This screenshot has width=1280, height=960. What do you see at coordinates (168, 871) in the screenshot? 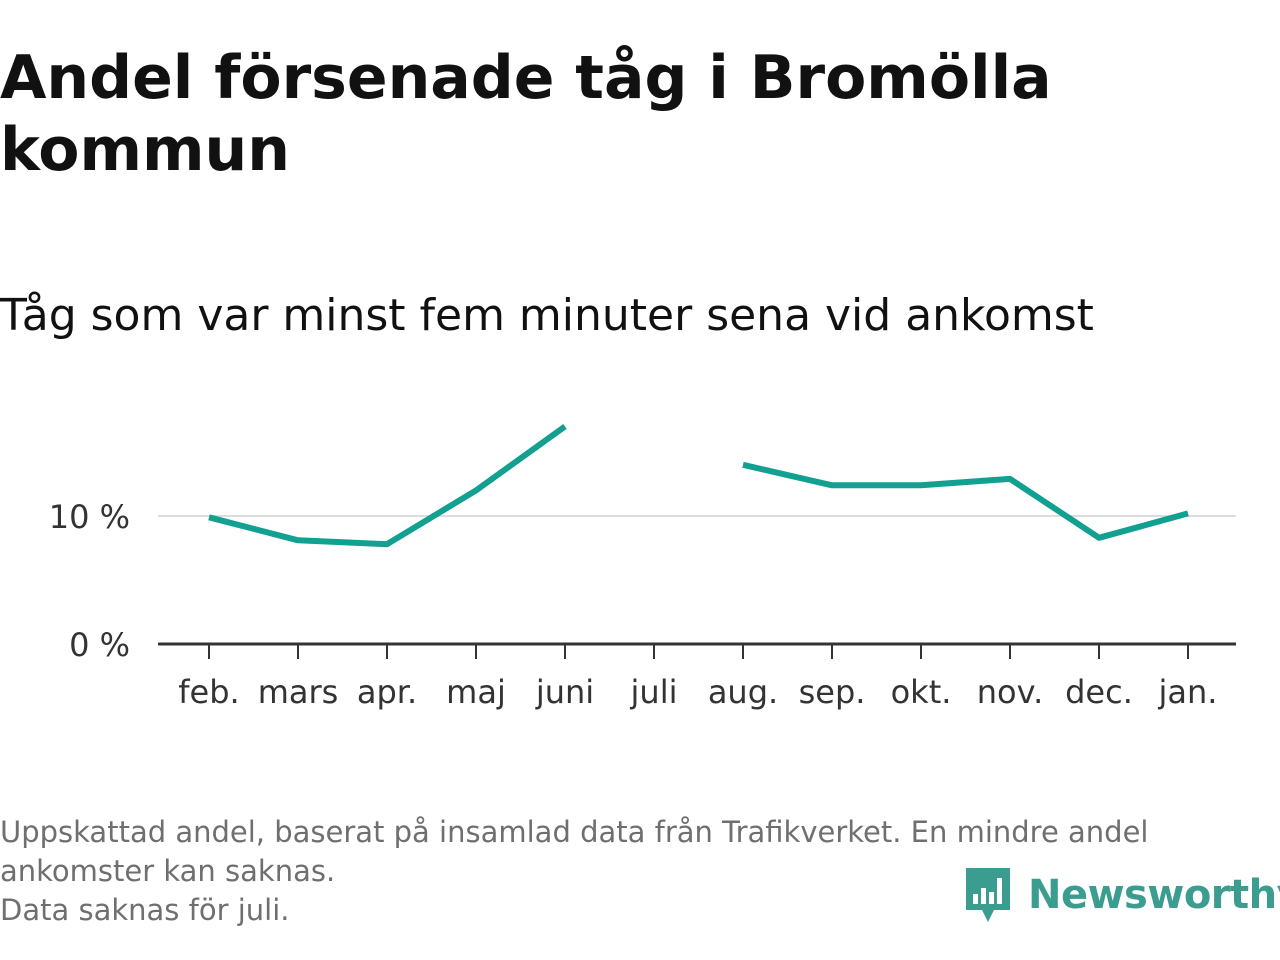
I see `footnote-line: ankomster kan saknas.` at bounding box center [168, 871].